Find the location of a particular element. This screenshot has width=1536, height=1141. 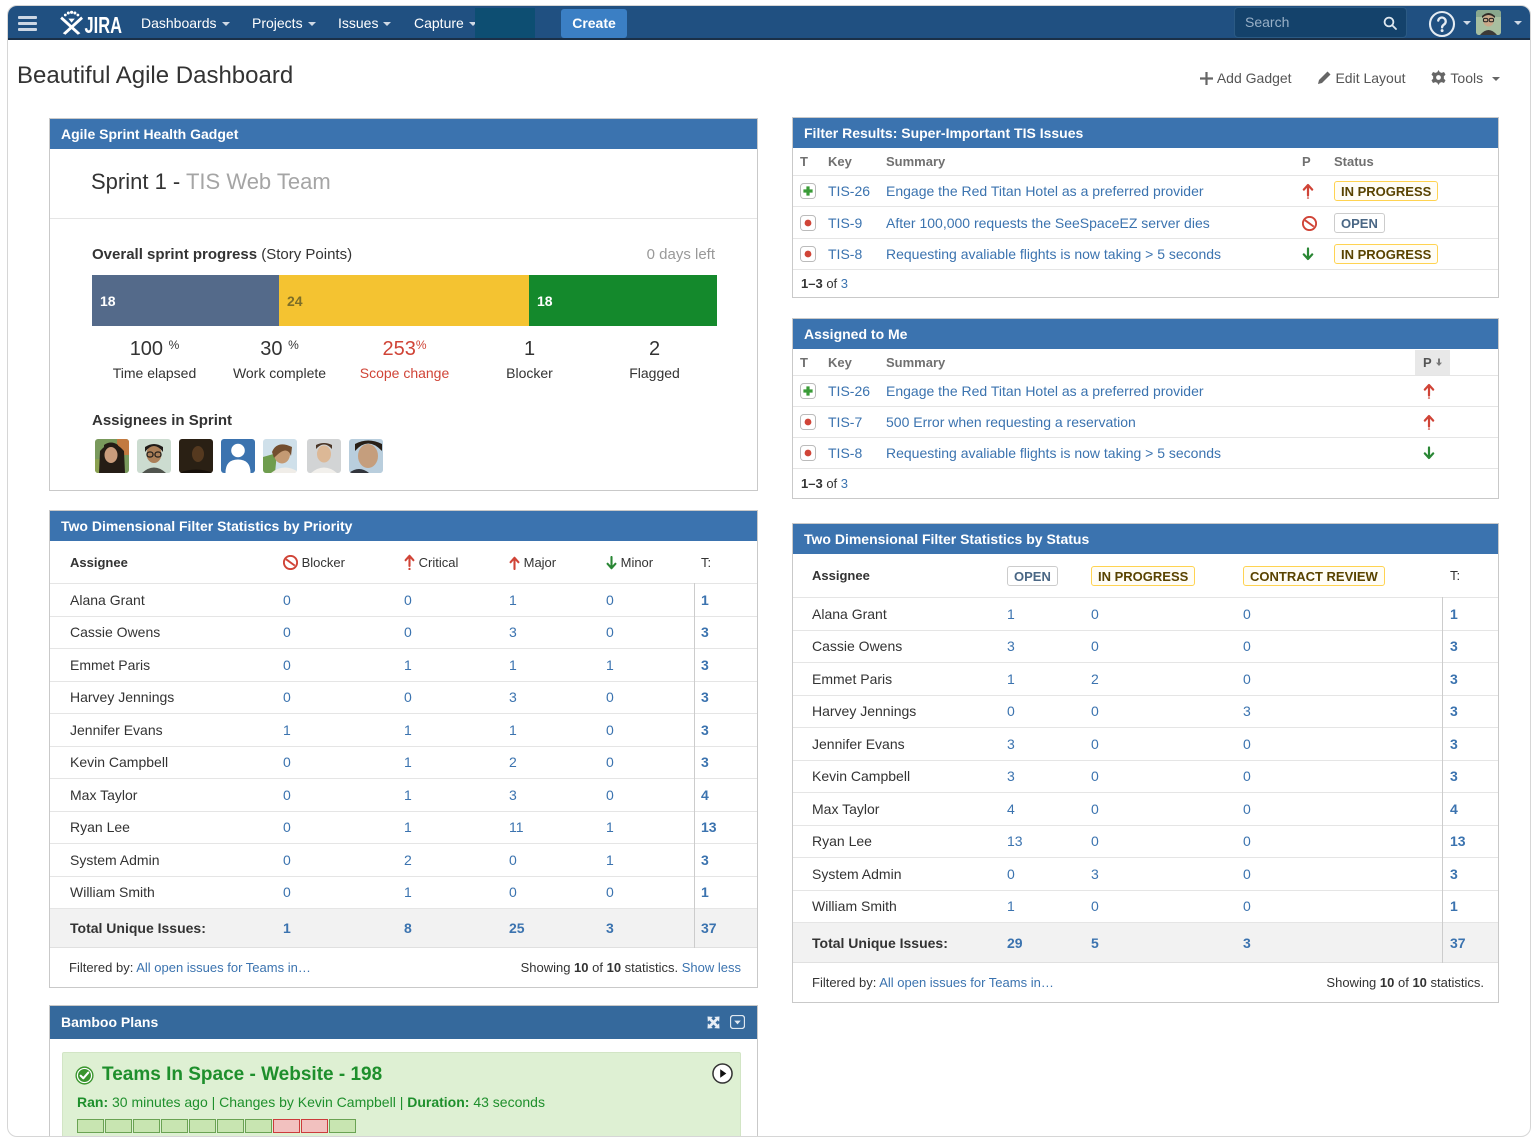

svg-text: JIRA is located at coordinates (104, 23).